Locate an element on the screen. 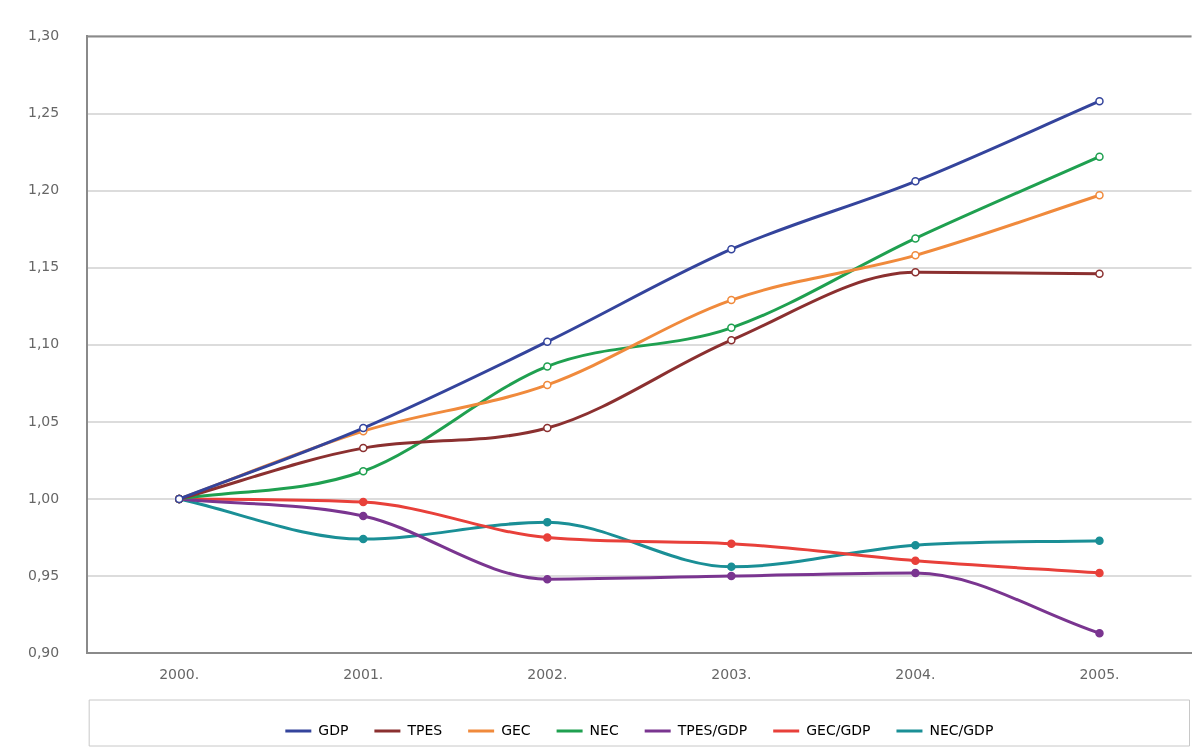 Image resolution: width=1197 pixels, height=752 pixels. legend-label: NEC is located at coordinates (604, 729).